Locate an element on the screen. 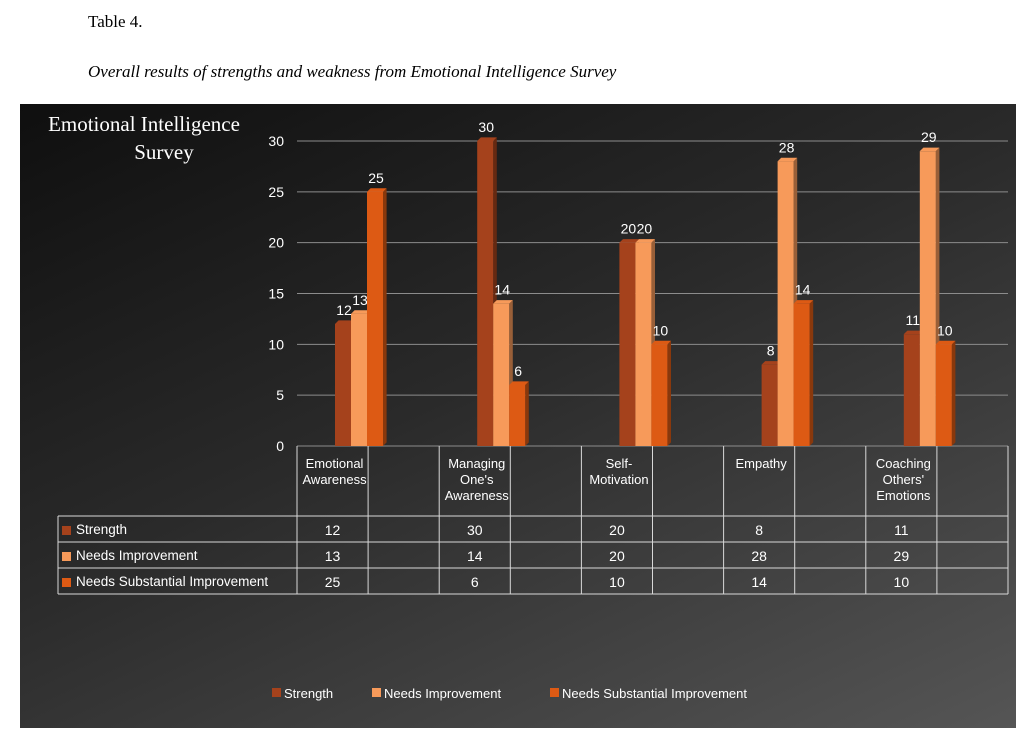 This screenshot has width=1023, height=734. table-cell: 25 is located at coordinates (333, 582).